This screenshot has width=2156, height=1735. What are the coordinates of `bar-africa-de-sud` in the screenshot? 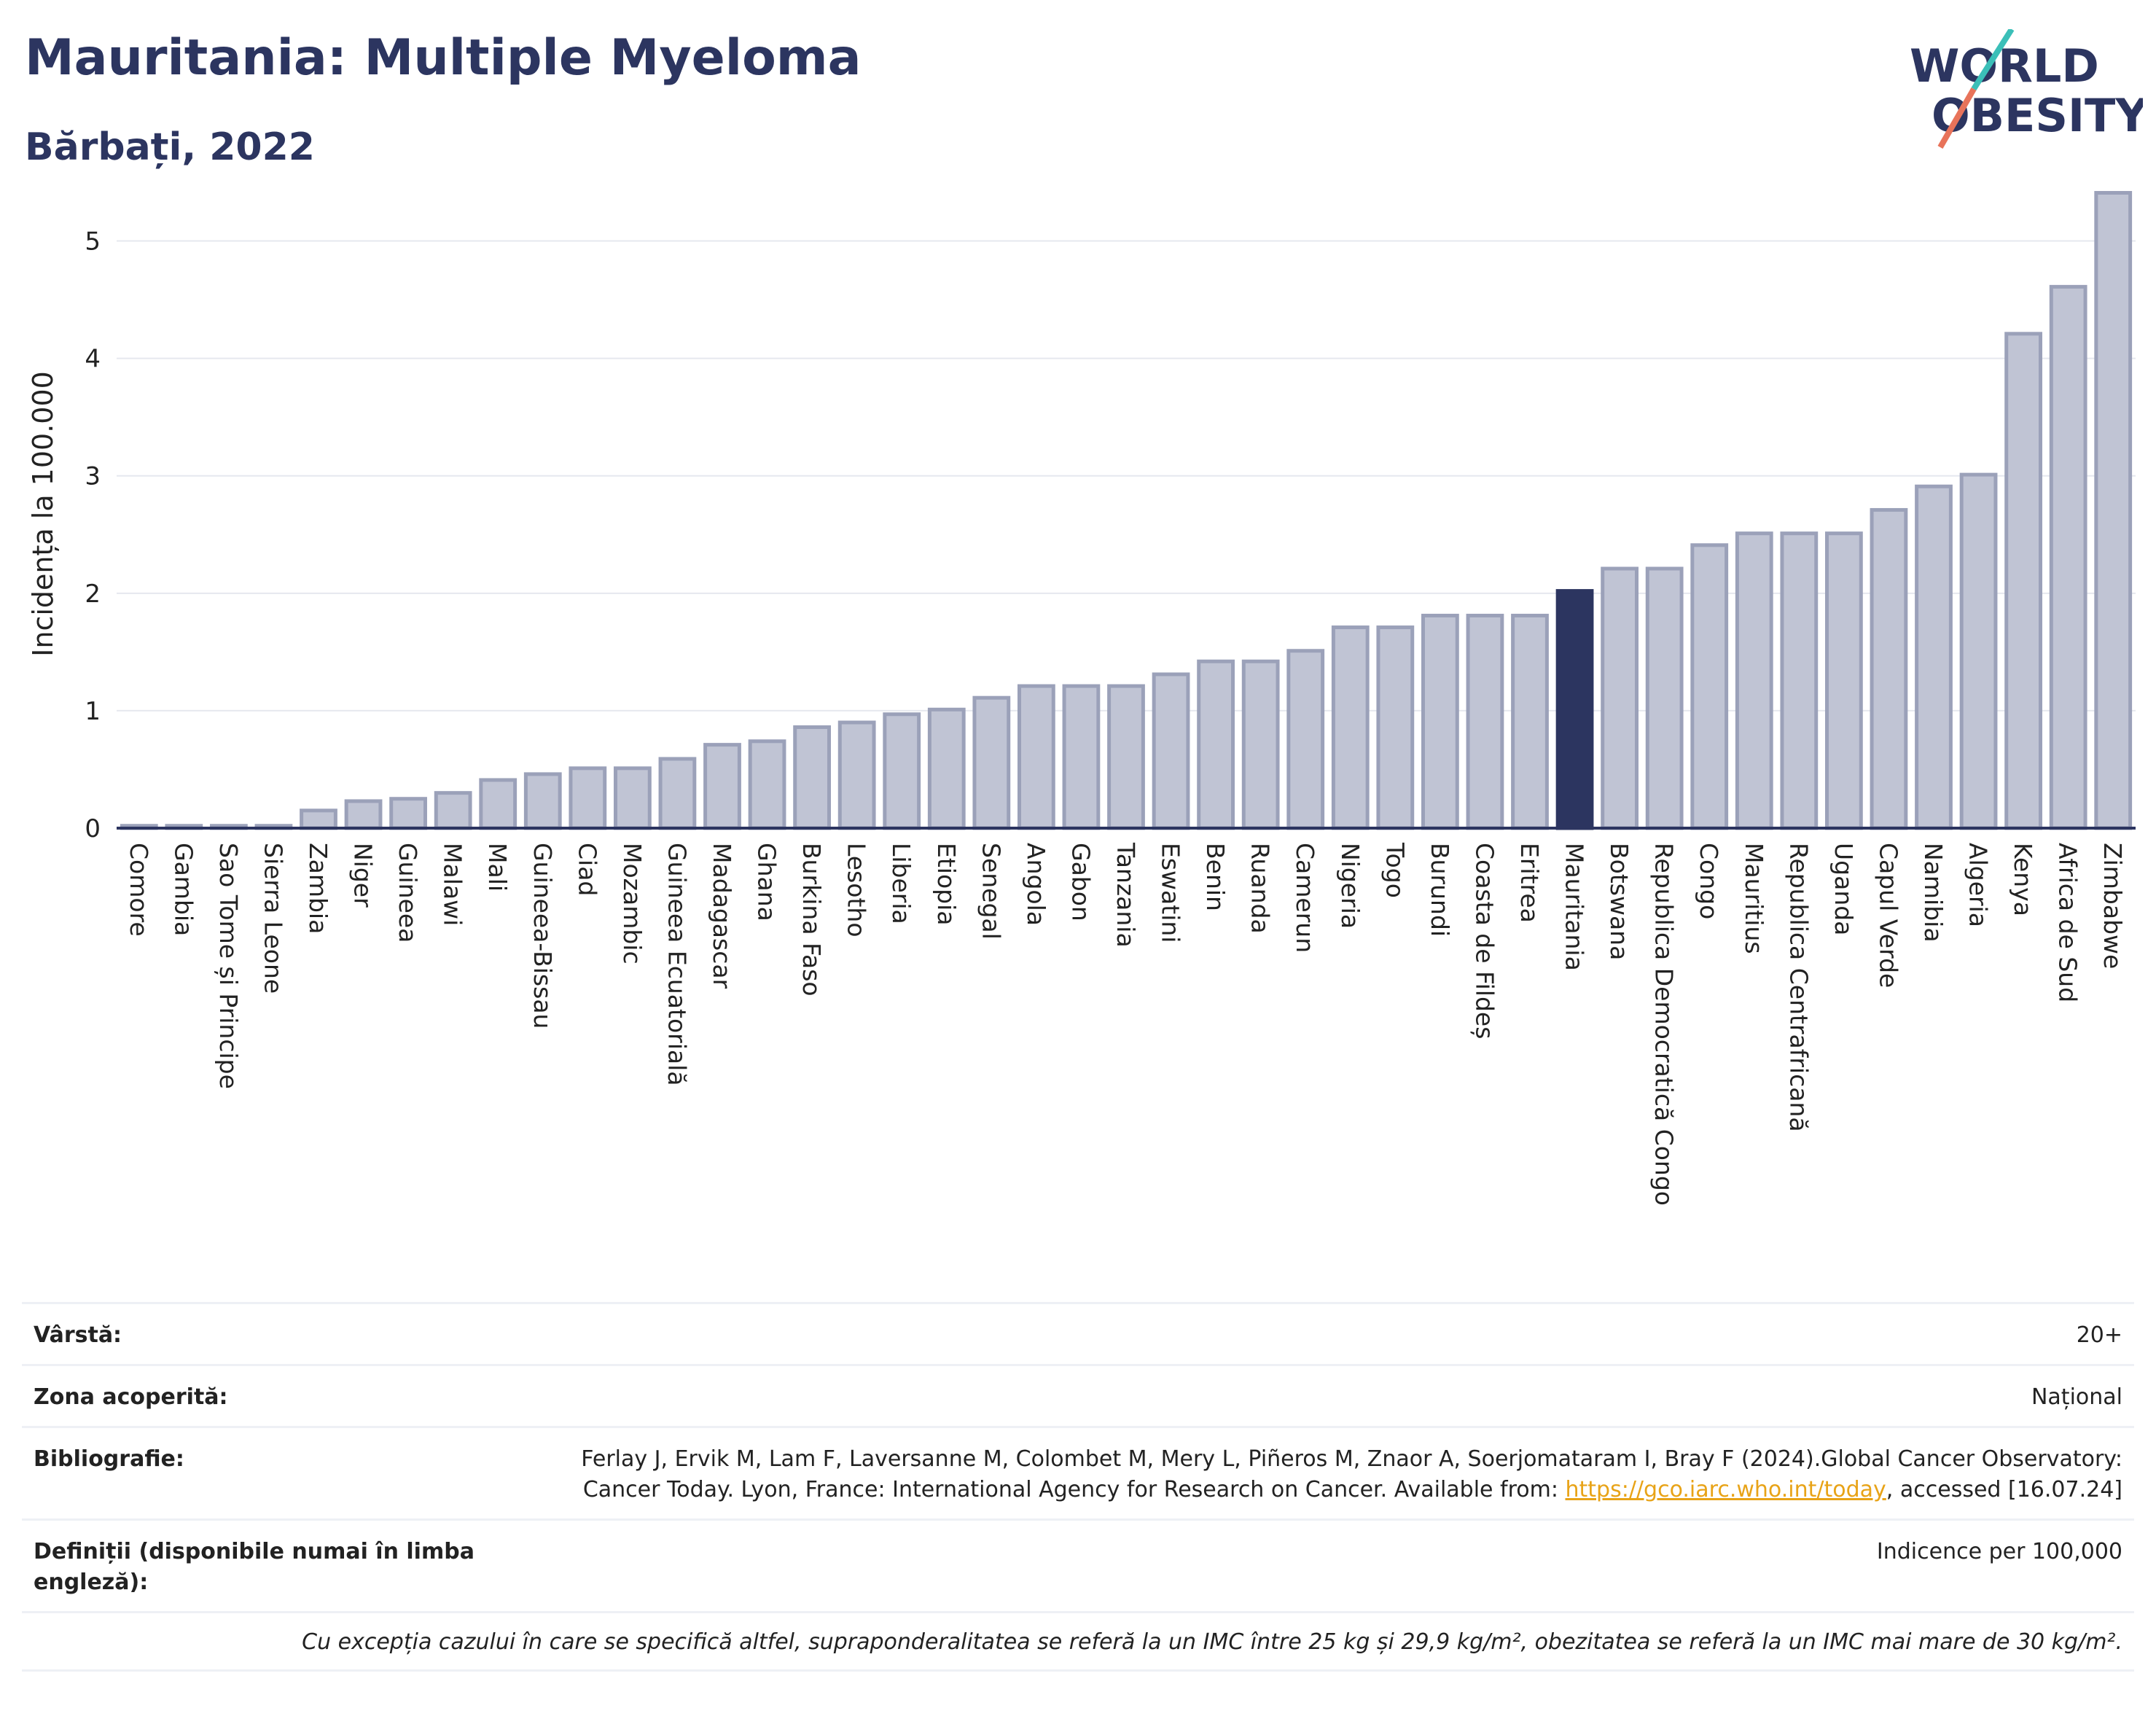 It's located at (2068, 557).